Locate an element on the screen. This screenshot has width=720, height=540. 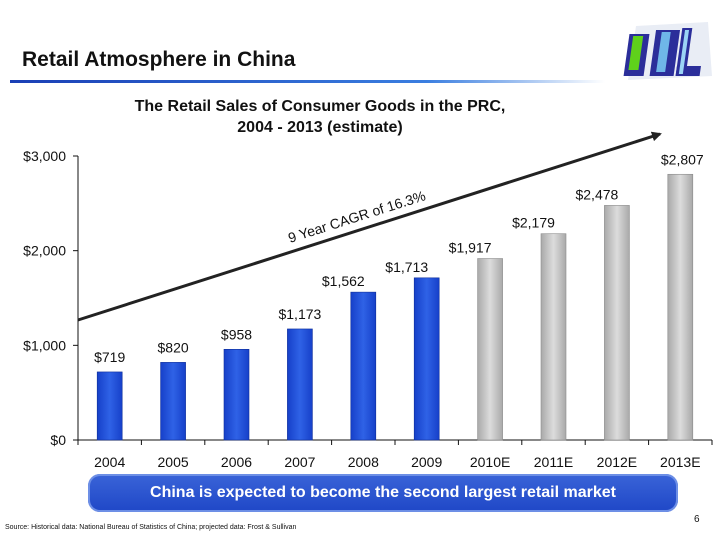
value-label-2006: $958 is located at coordinates (236, 334).